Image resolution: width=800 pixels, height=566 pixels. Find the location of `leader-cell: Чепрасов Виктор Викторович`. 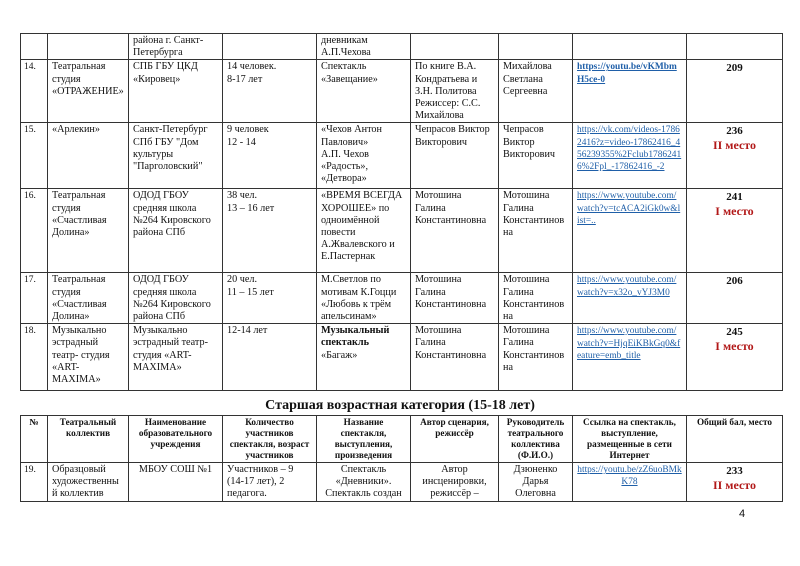

leader-cell: Чепрасов Виктор Викторович is located at coordinates (535, 156).